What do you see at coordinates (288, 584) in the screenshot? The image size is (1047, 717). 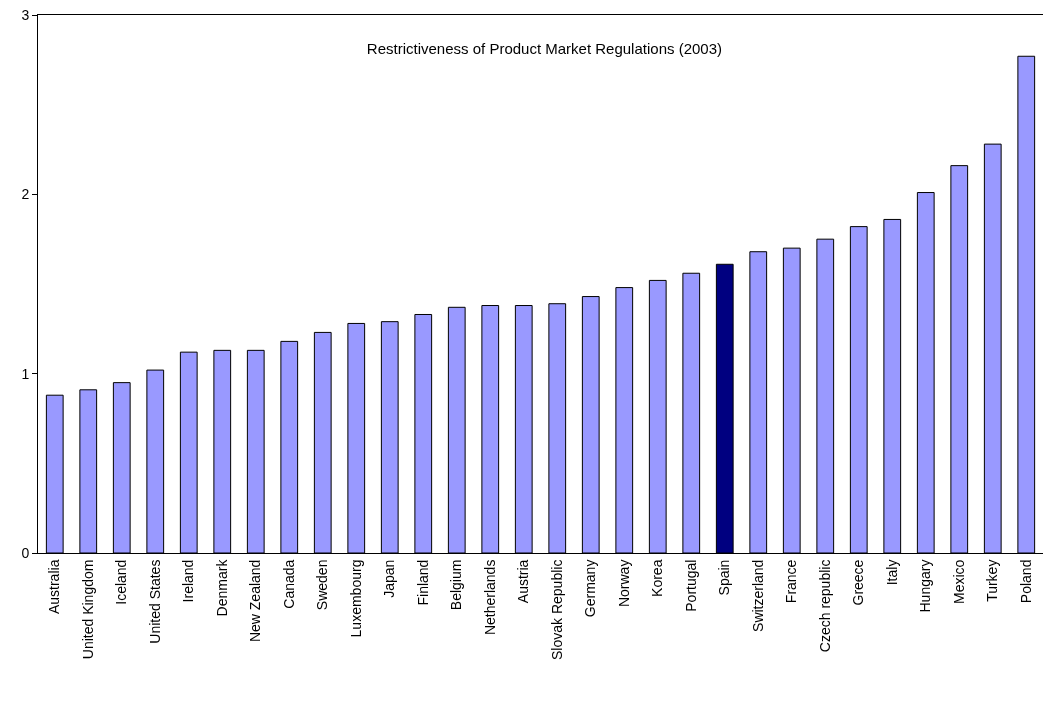 I see `x-tick-label: Canada` at bounding box center [288, 584].